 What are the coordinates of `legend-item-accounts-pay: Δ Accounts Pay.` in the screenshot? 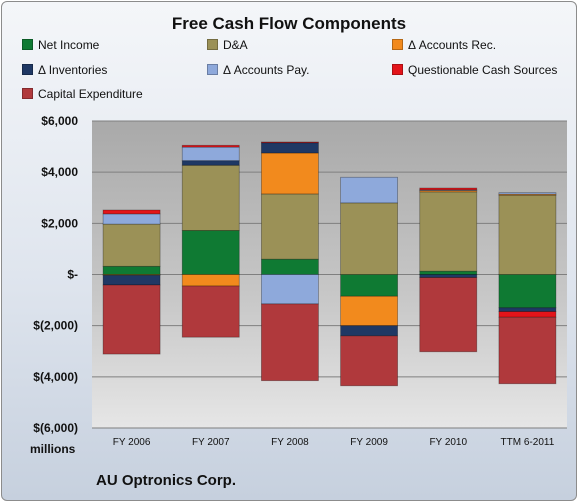 It's located at (258, 70).